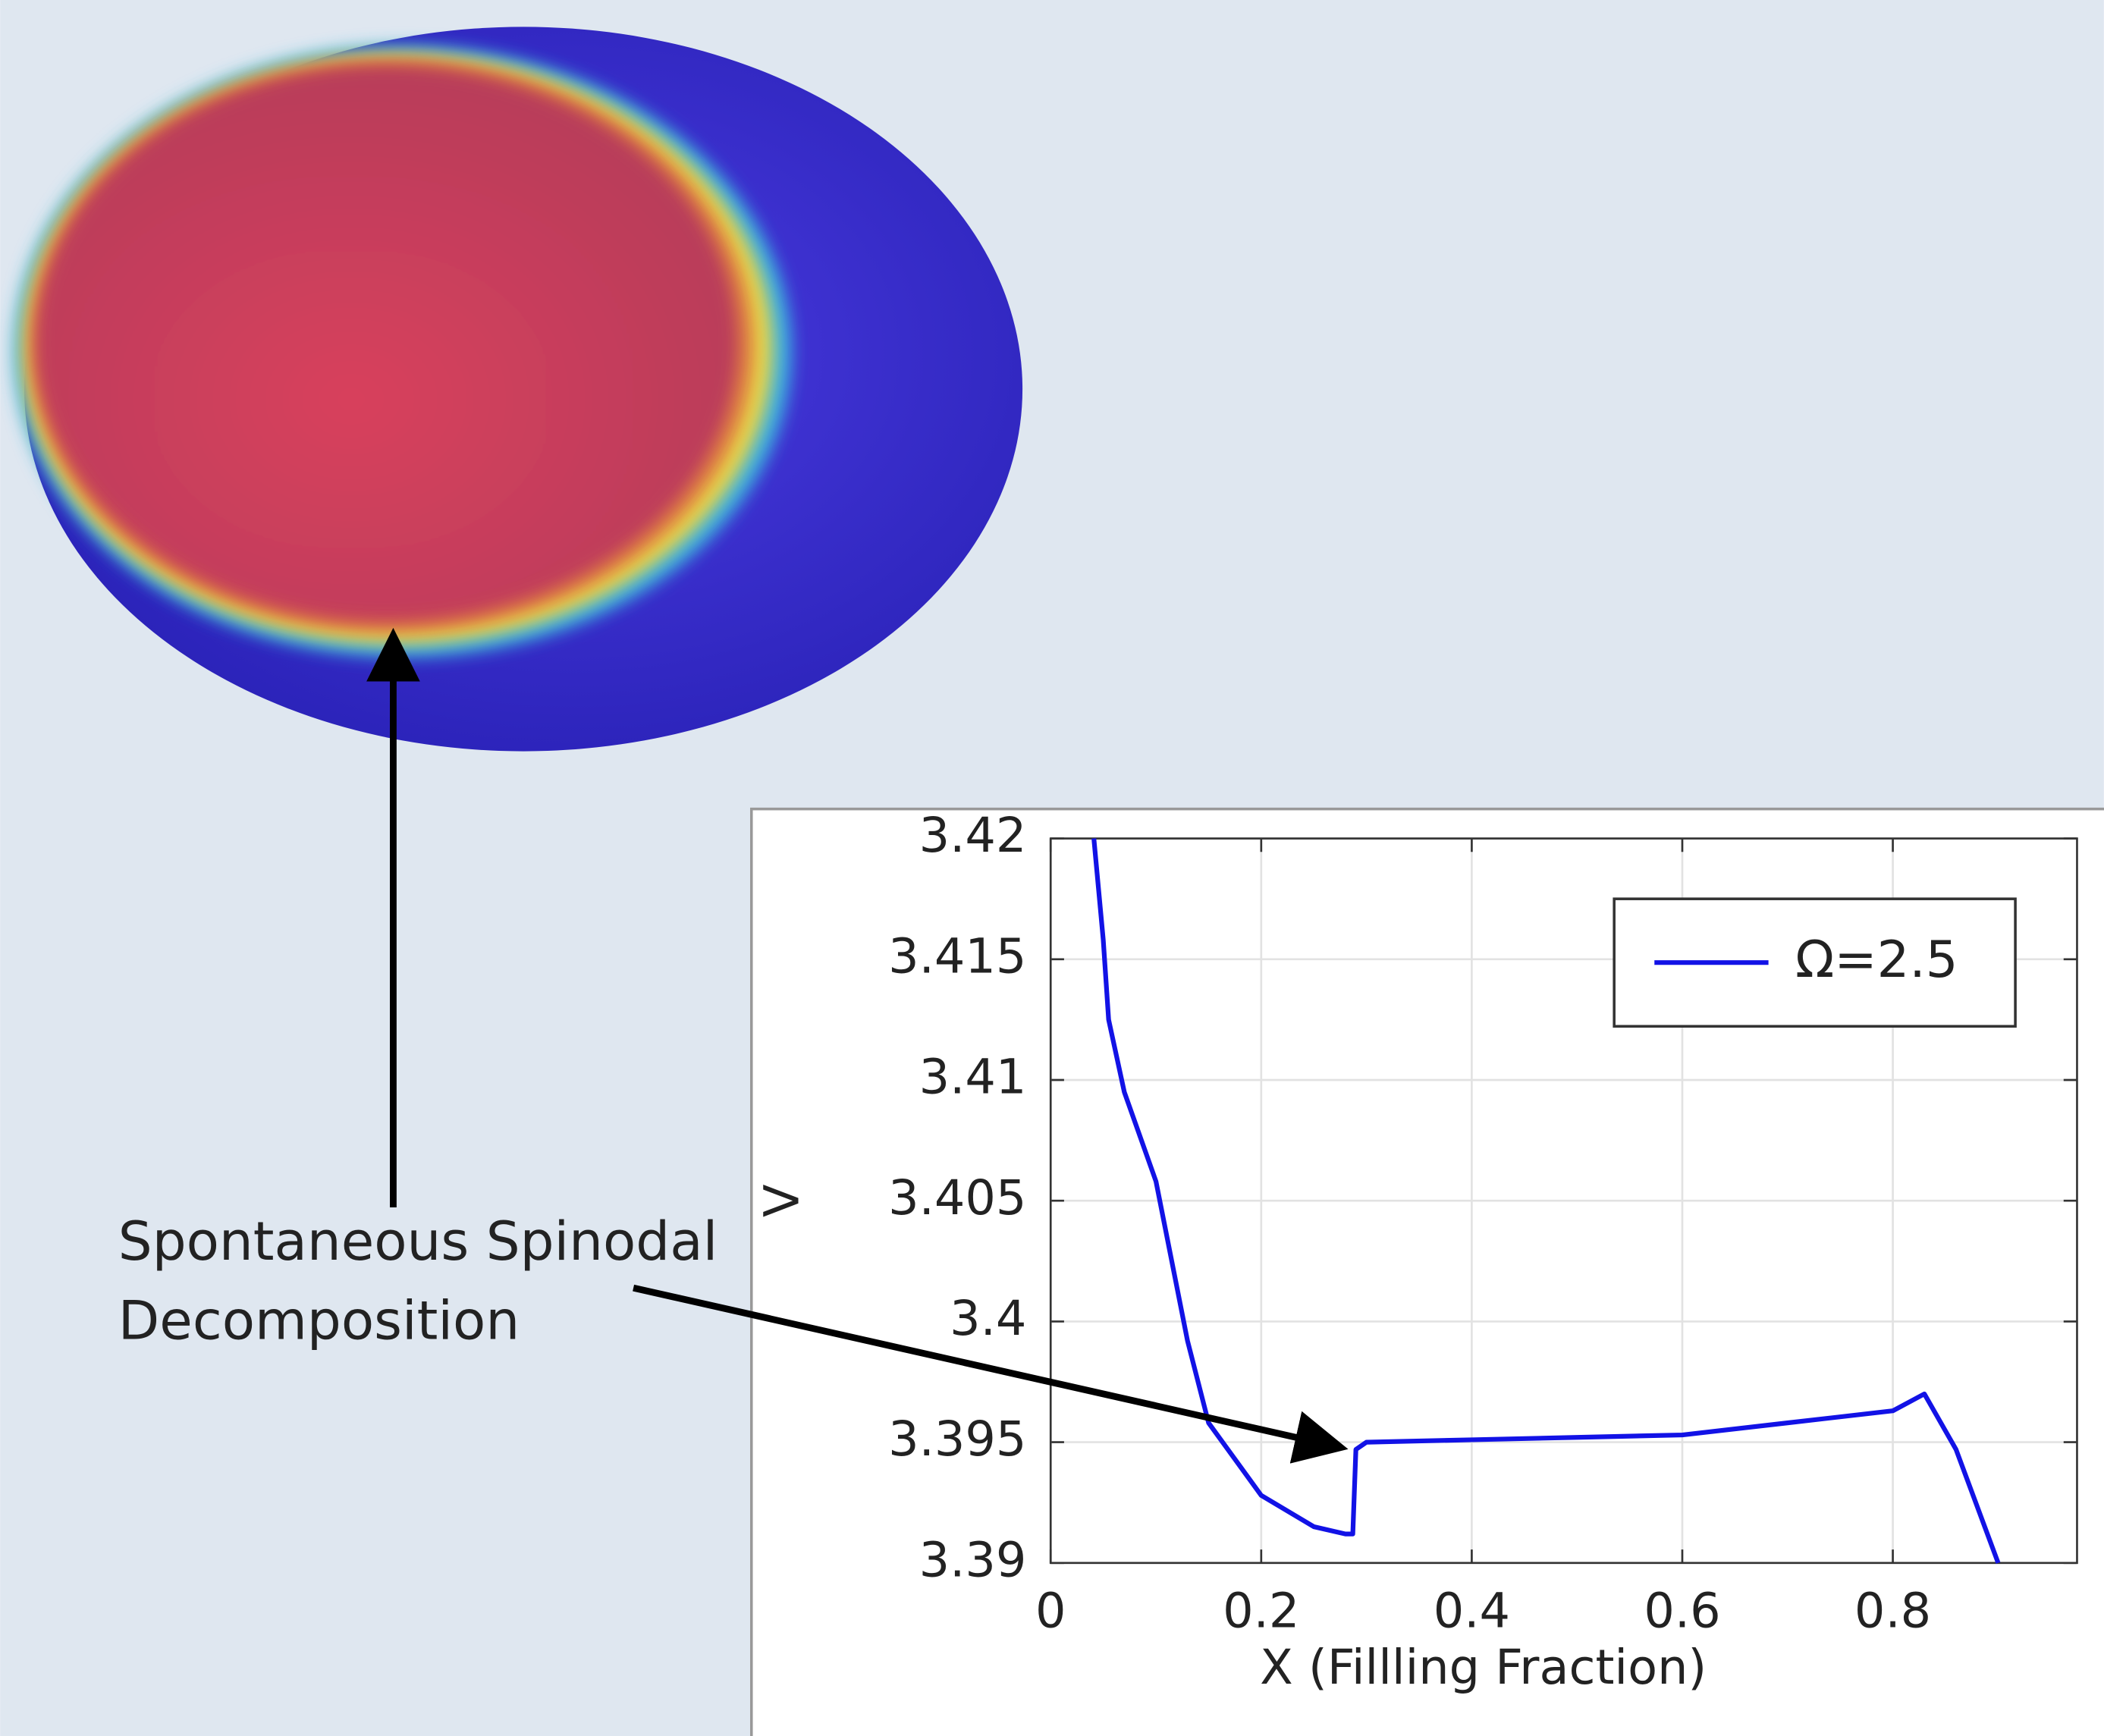 The image size is (2104, 1736). I want to click on x-axis-label: X (Fillling Fraction), so click(1483, 1668).